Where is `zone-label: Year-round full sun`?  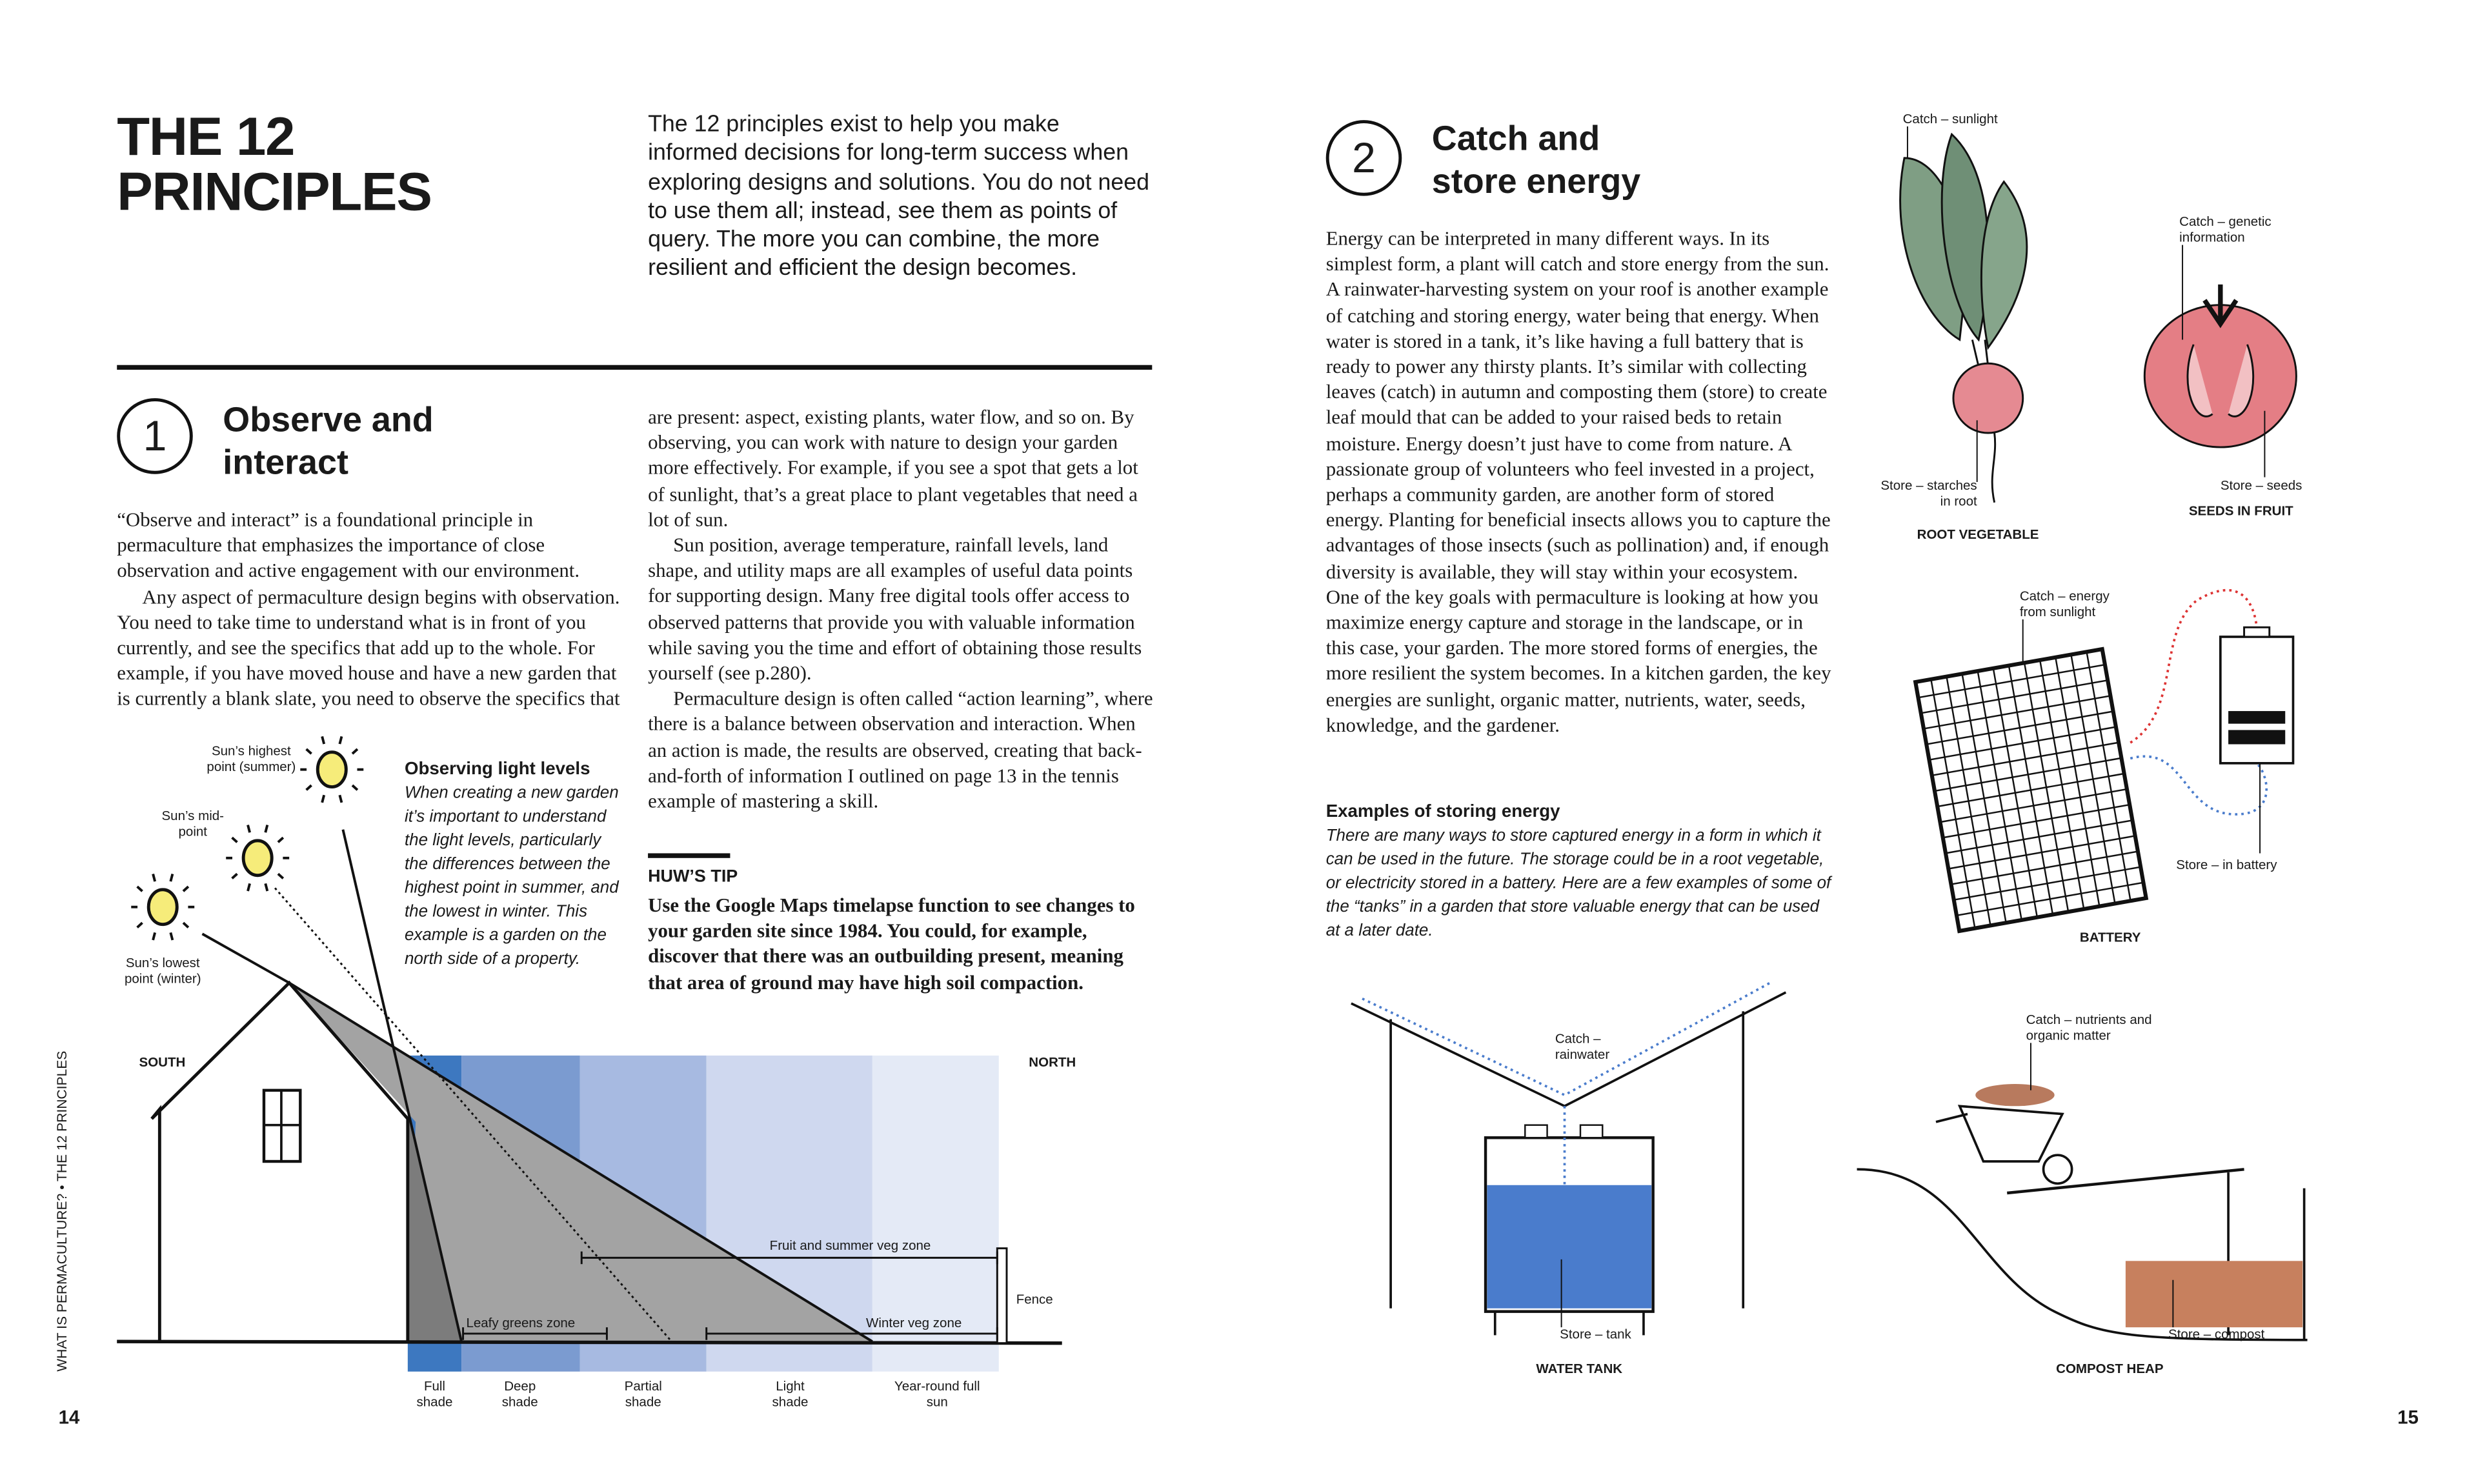 zone-label: Year-round full sun is located at coordinates (937, 1394).